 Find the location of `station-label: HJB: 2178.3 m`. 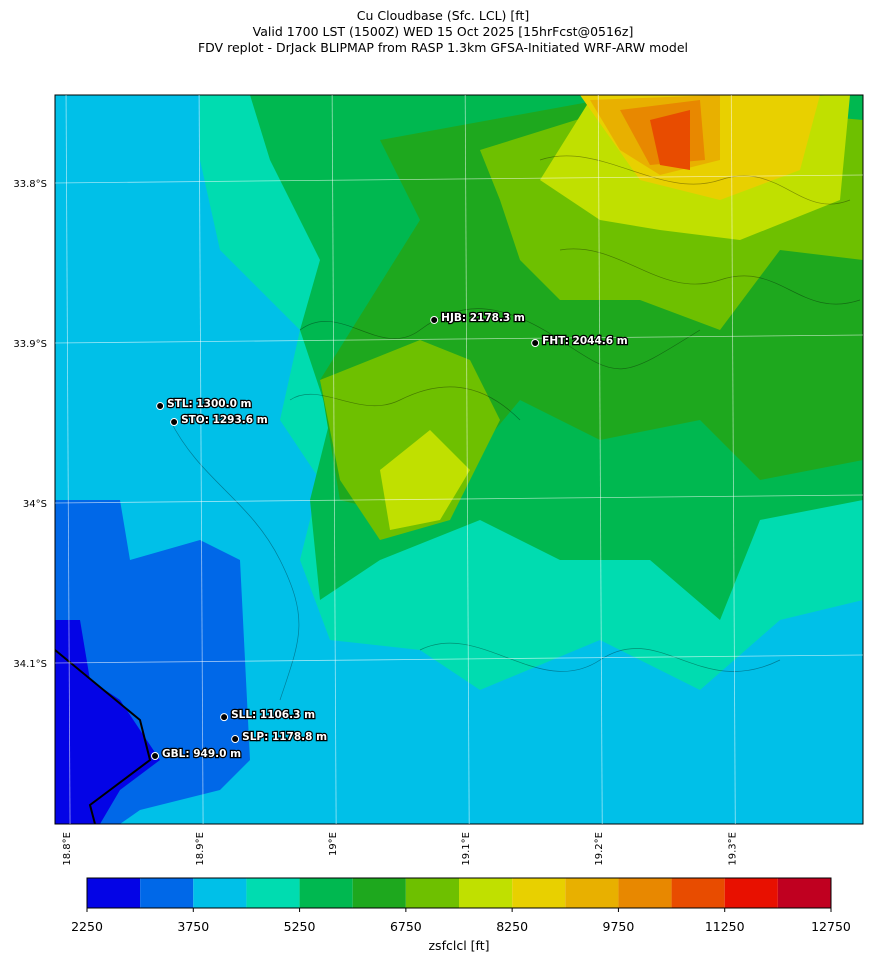

station-label: HJB: 2178.3 m is located at coordinates (483, 318).